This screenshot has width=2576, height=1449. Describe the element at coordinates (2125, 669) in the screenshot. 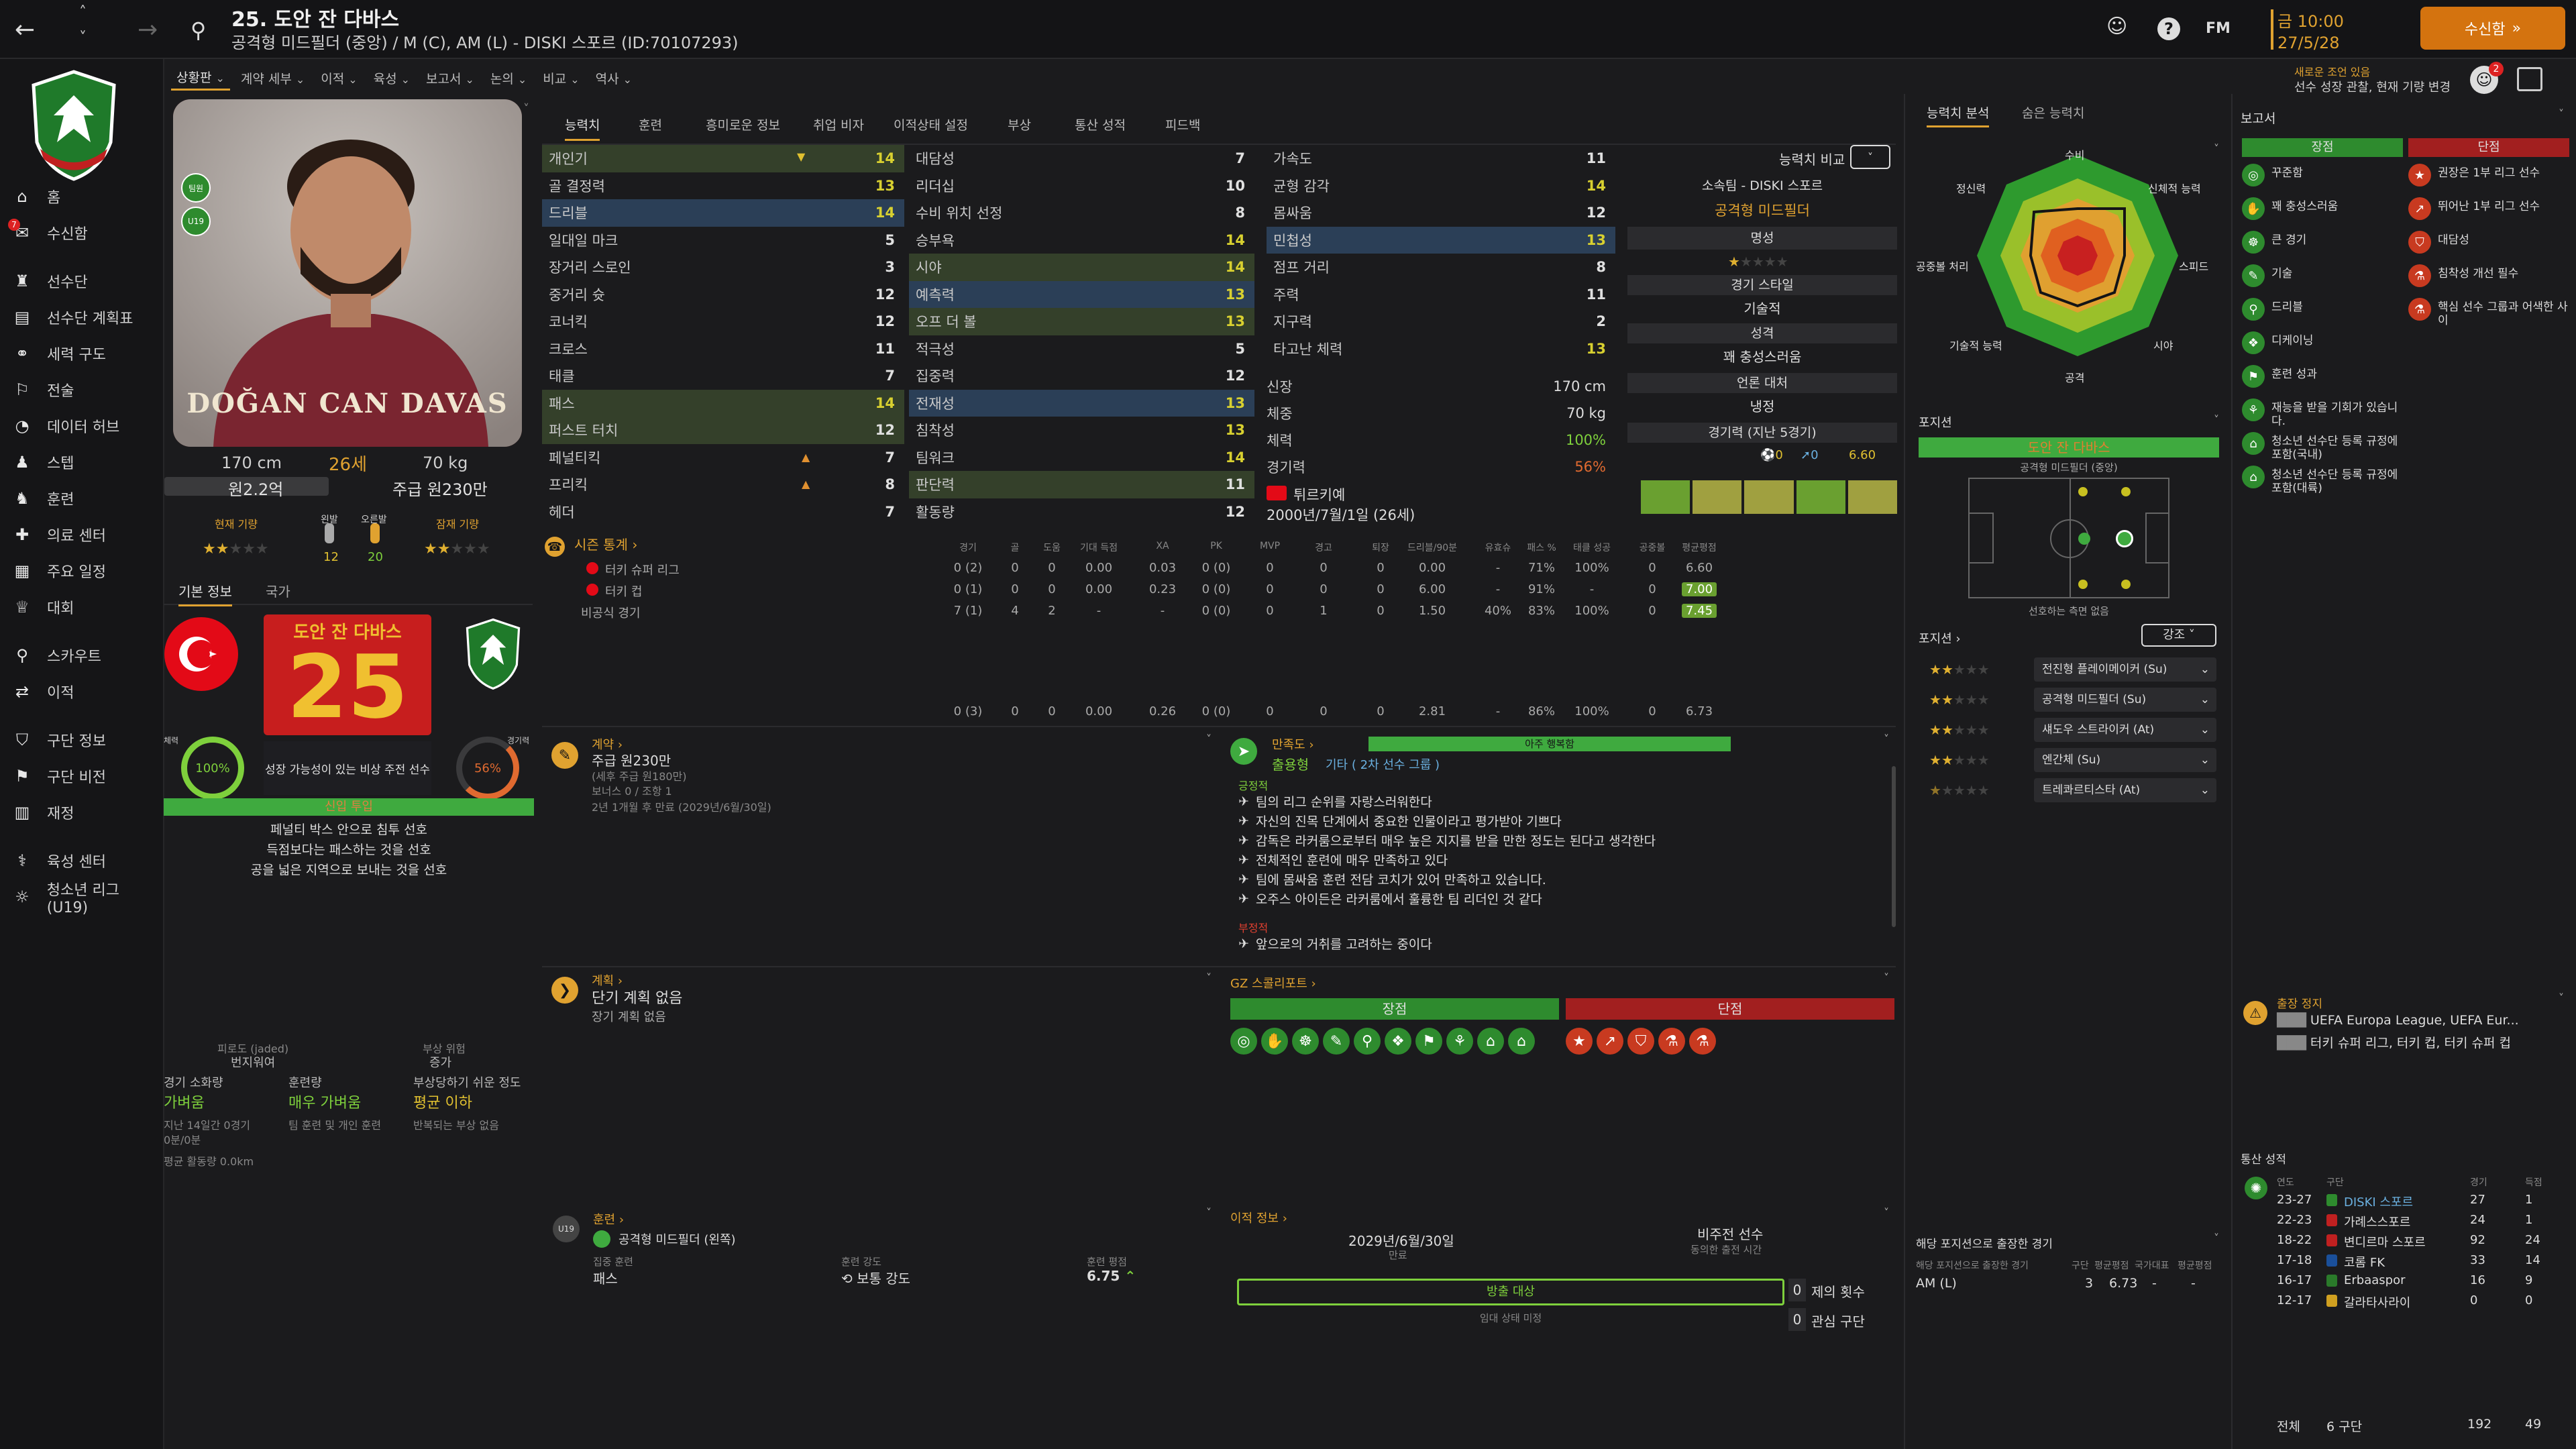

I see `role-select: 전진형 플레이메이커 (Su) ⌄` at that location.